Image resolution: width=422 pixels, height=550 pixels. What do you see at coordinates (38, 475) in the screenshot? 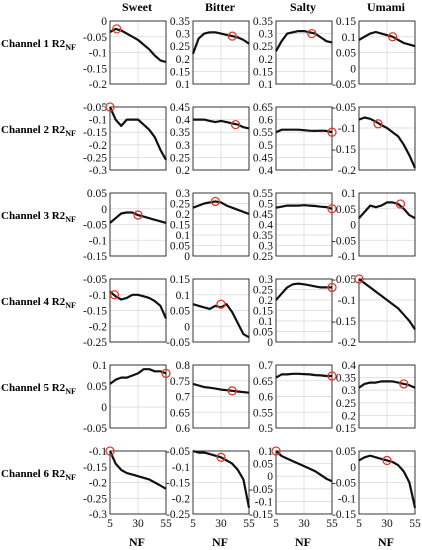
I see `row-label-channel-6: Channel 6 R2NF` at bounding box center [38, 475].